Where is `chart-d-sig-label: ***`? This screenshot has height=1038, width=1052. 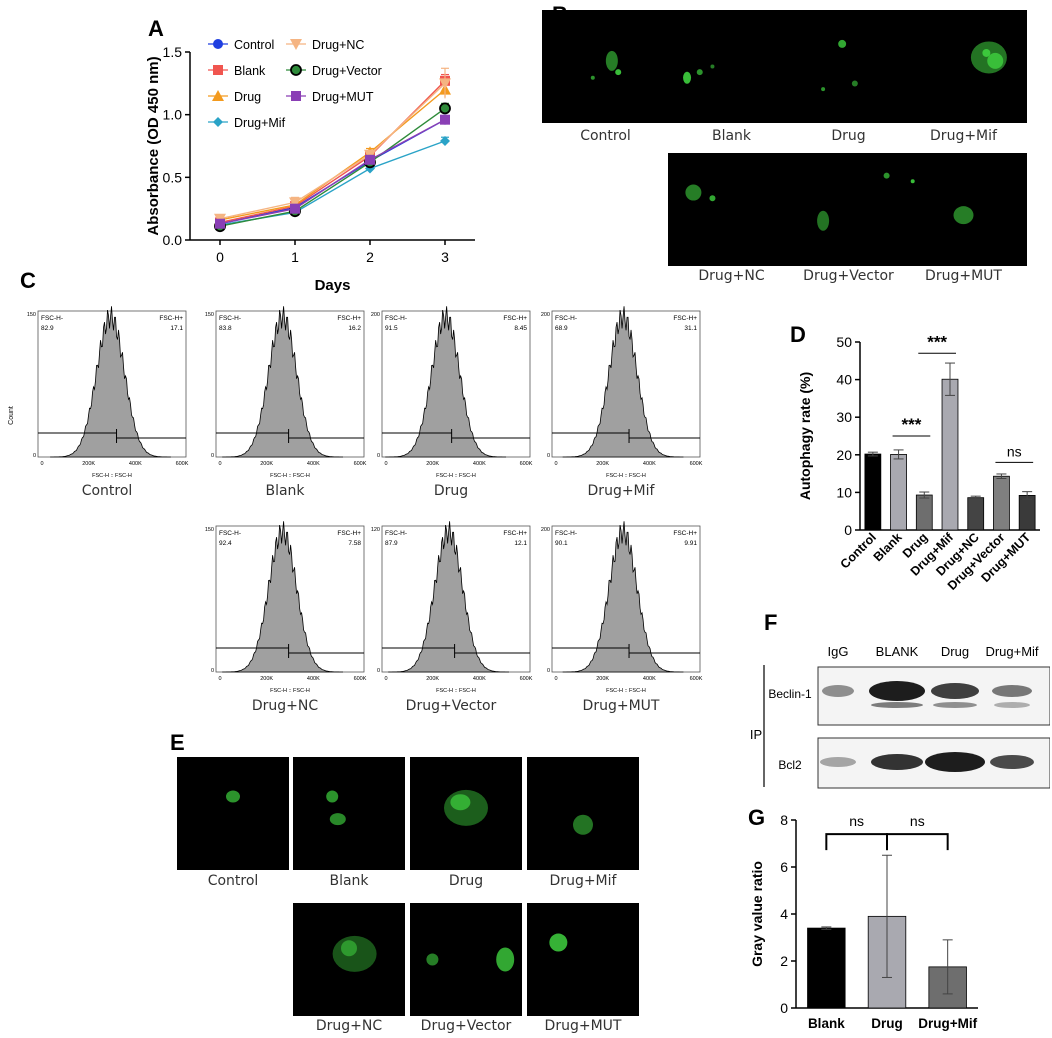 chart-d-sig-label: *** is located at coordinates (911, 424).